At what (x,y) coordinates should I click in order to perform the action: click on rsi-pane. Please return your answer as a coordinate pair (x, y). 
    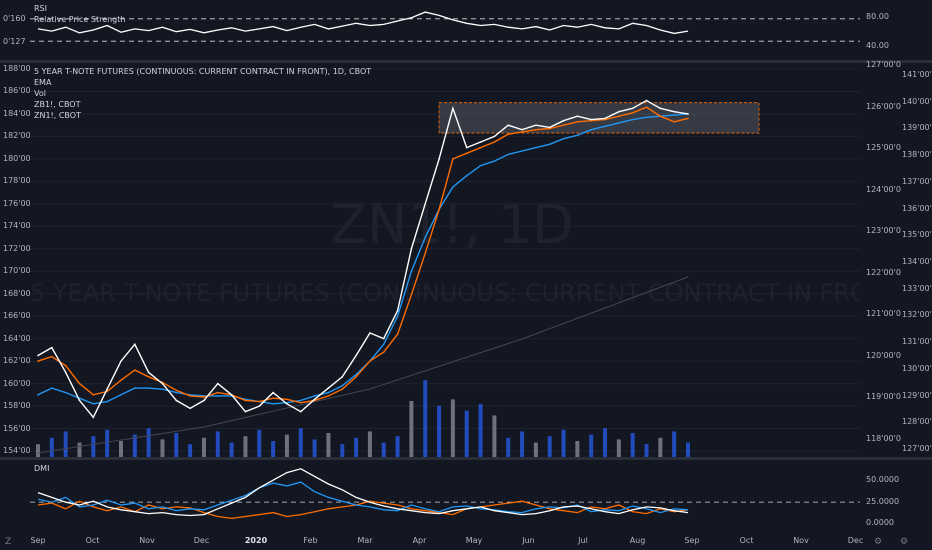
    Looking at the image, I should click on (445, 30).